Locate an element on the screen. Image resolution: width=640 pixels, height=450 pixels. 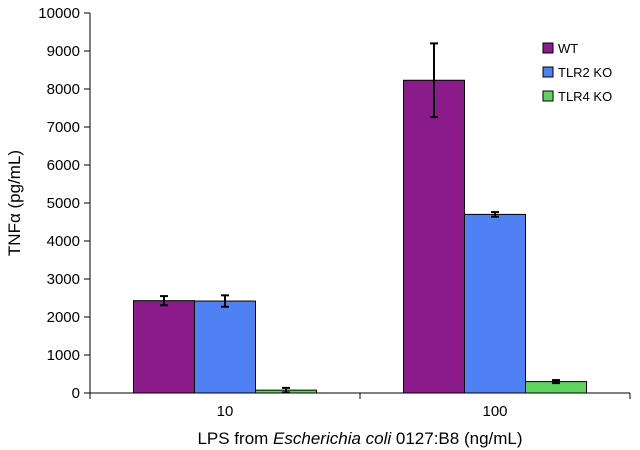
y-tick-label: 3000 is located at coordinates (63, 279).